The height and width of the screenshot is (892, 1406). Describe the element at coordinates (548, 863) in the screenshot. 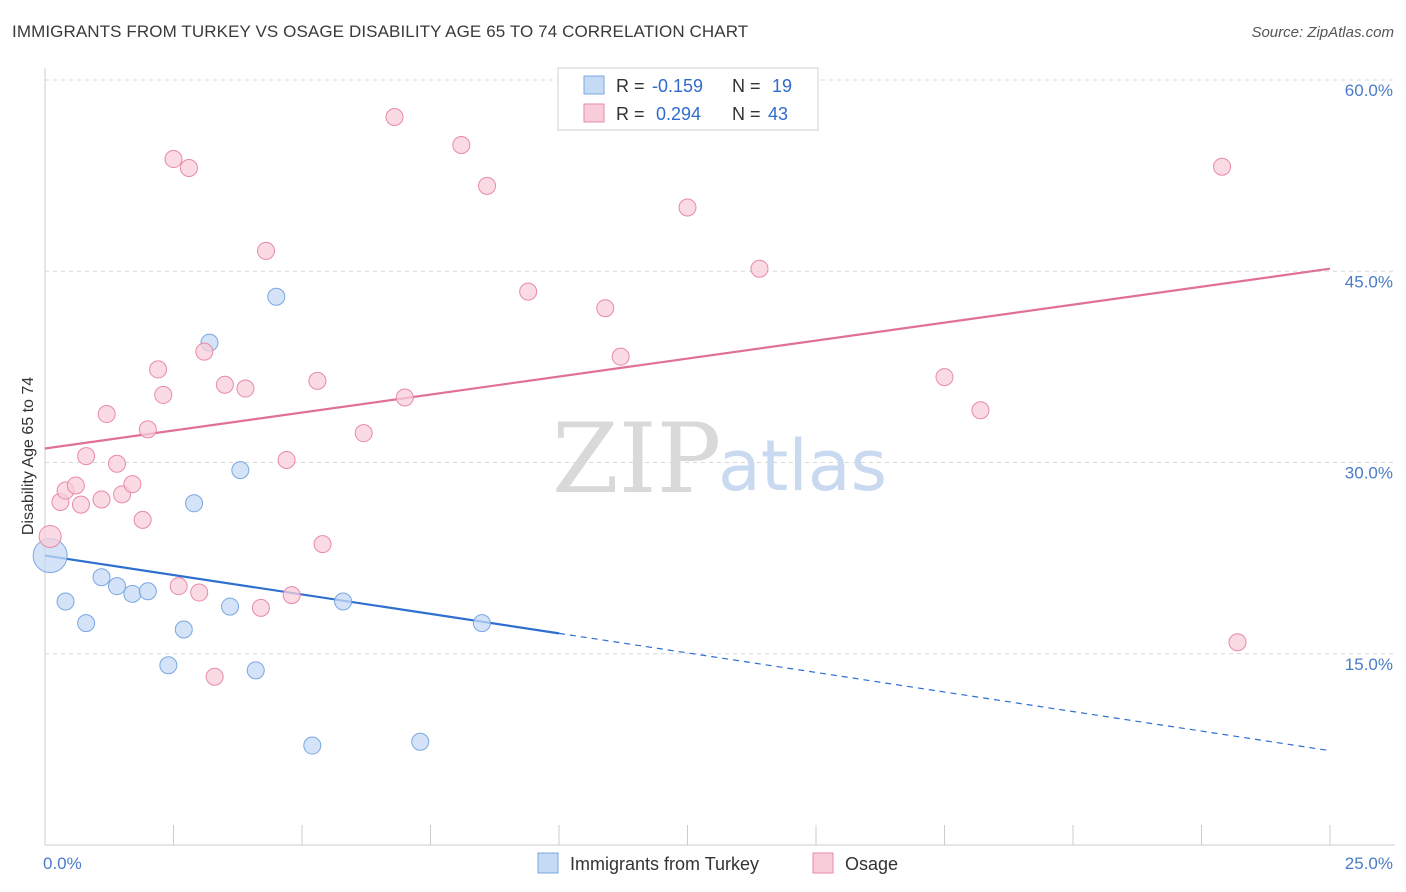

I see `bottom-legend-swatch-blue` at that location.